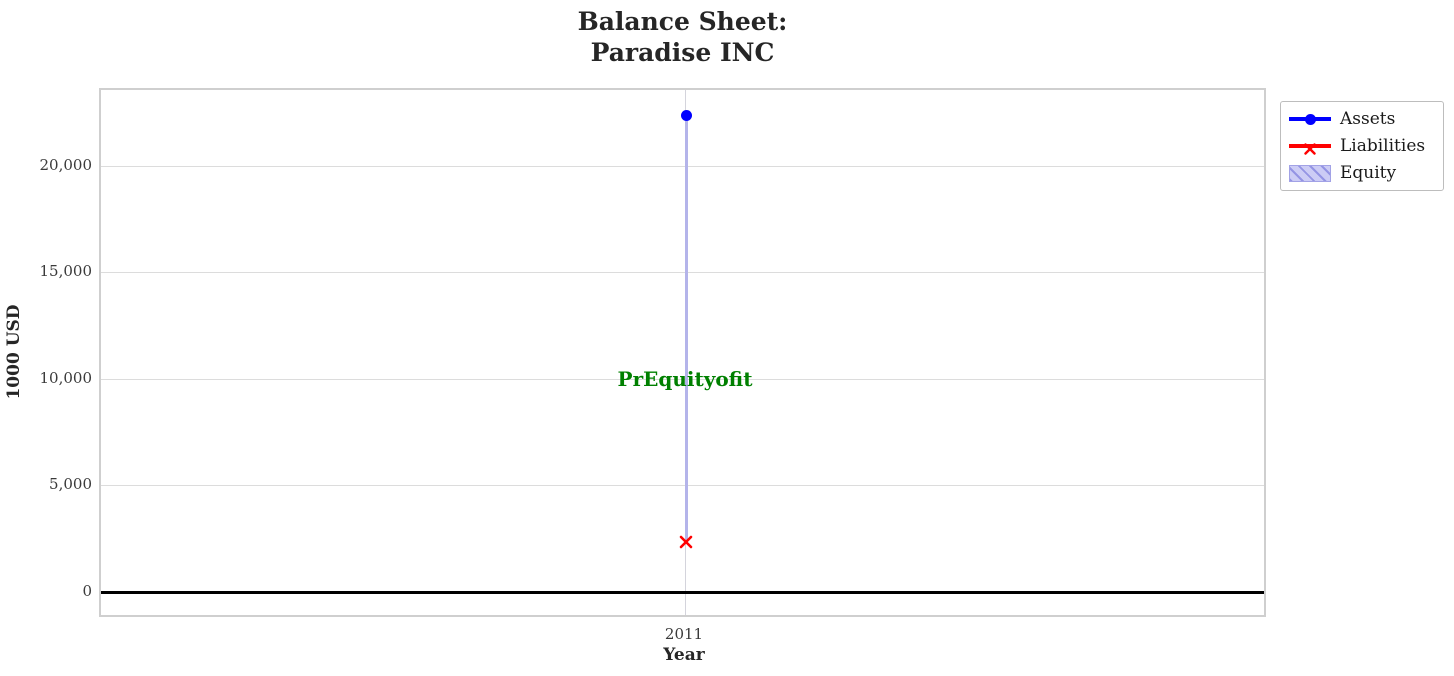 The width and height of the screenshot is (1454, 676). I want to click on equity-hatched-patch-icon, so click(1310, 173).